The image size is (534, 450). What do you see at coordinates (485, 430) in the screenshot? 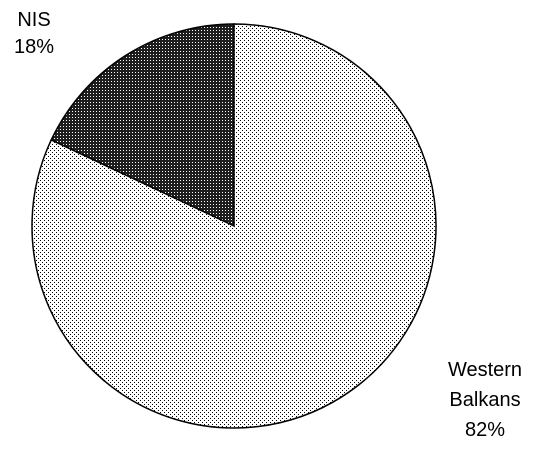
I see `pie-value-label: 82%` at bounding box center [485, 430].